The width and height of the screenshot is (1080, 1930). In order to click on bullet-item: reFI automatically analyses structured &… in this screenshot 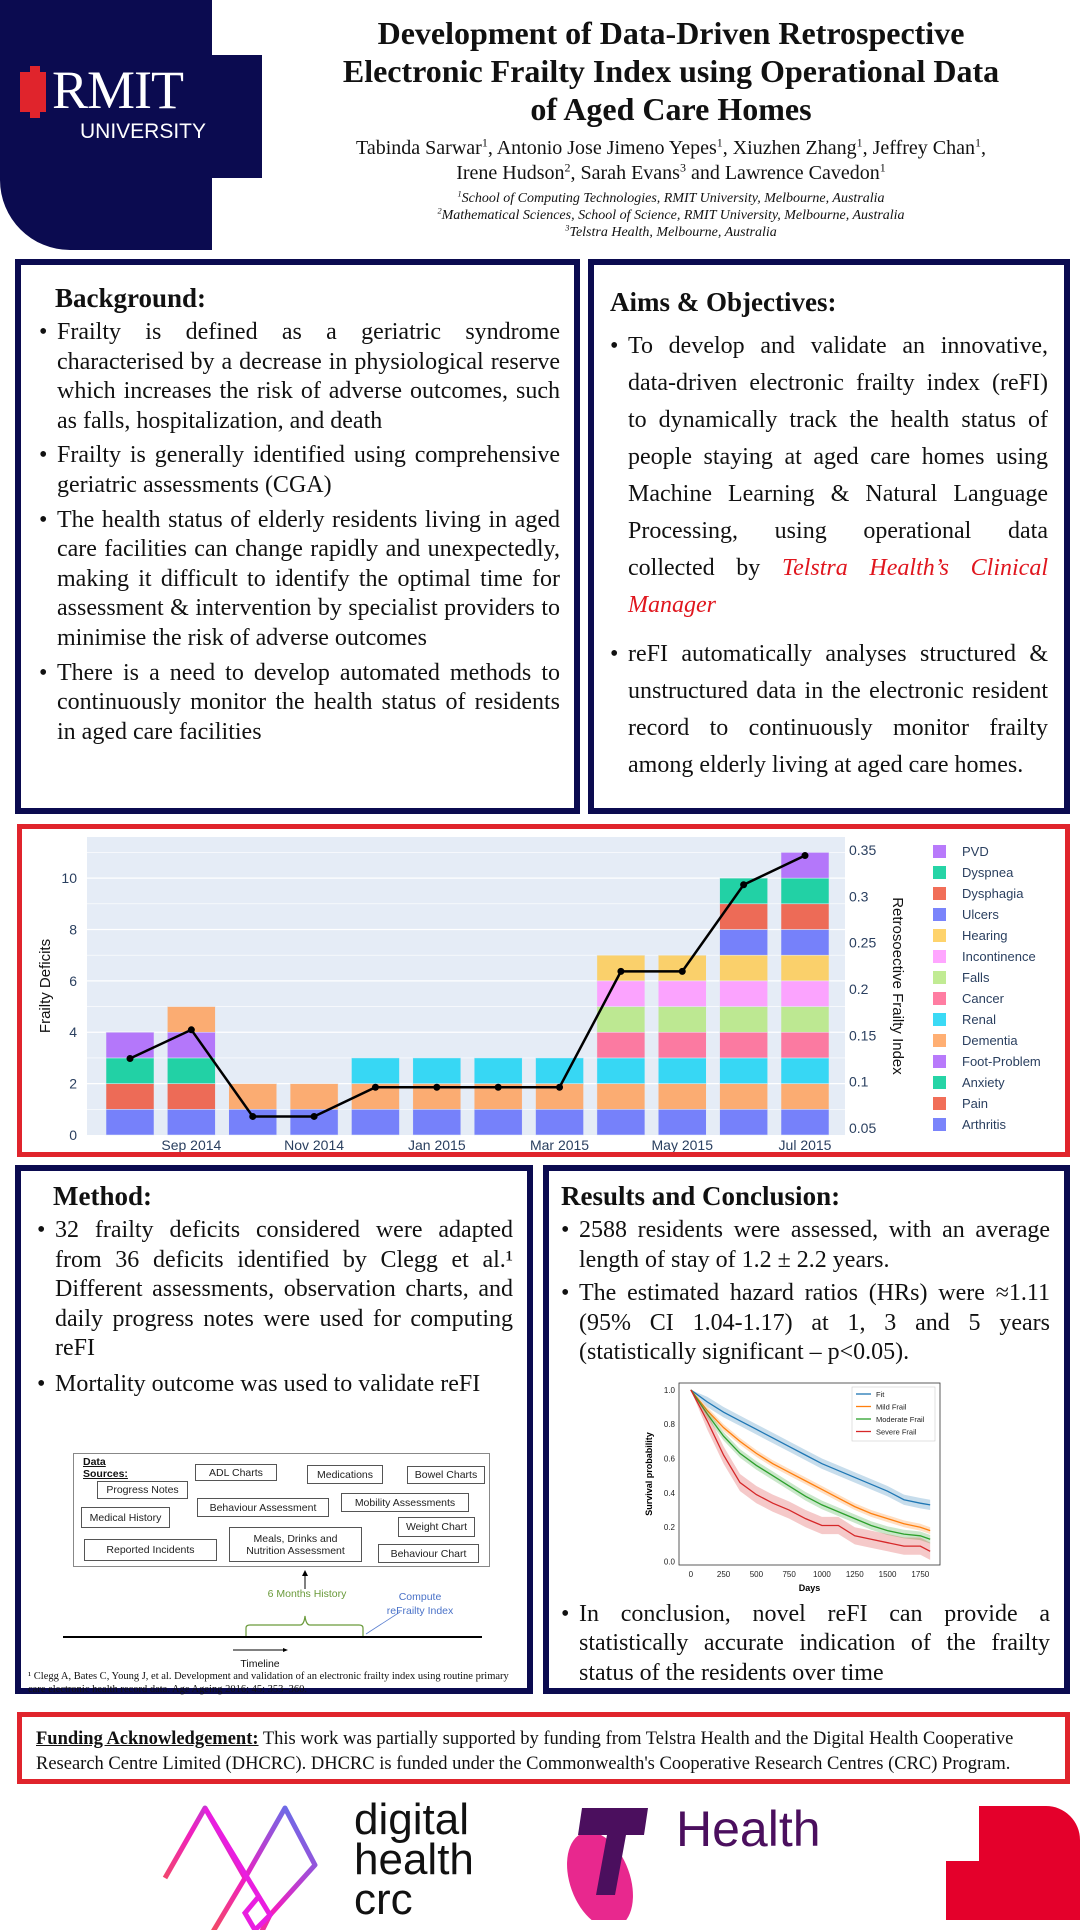, I will do `click(829, 710)`.